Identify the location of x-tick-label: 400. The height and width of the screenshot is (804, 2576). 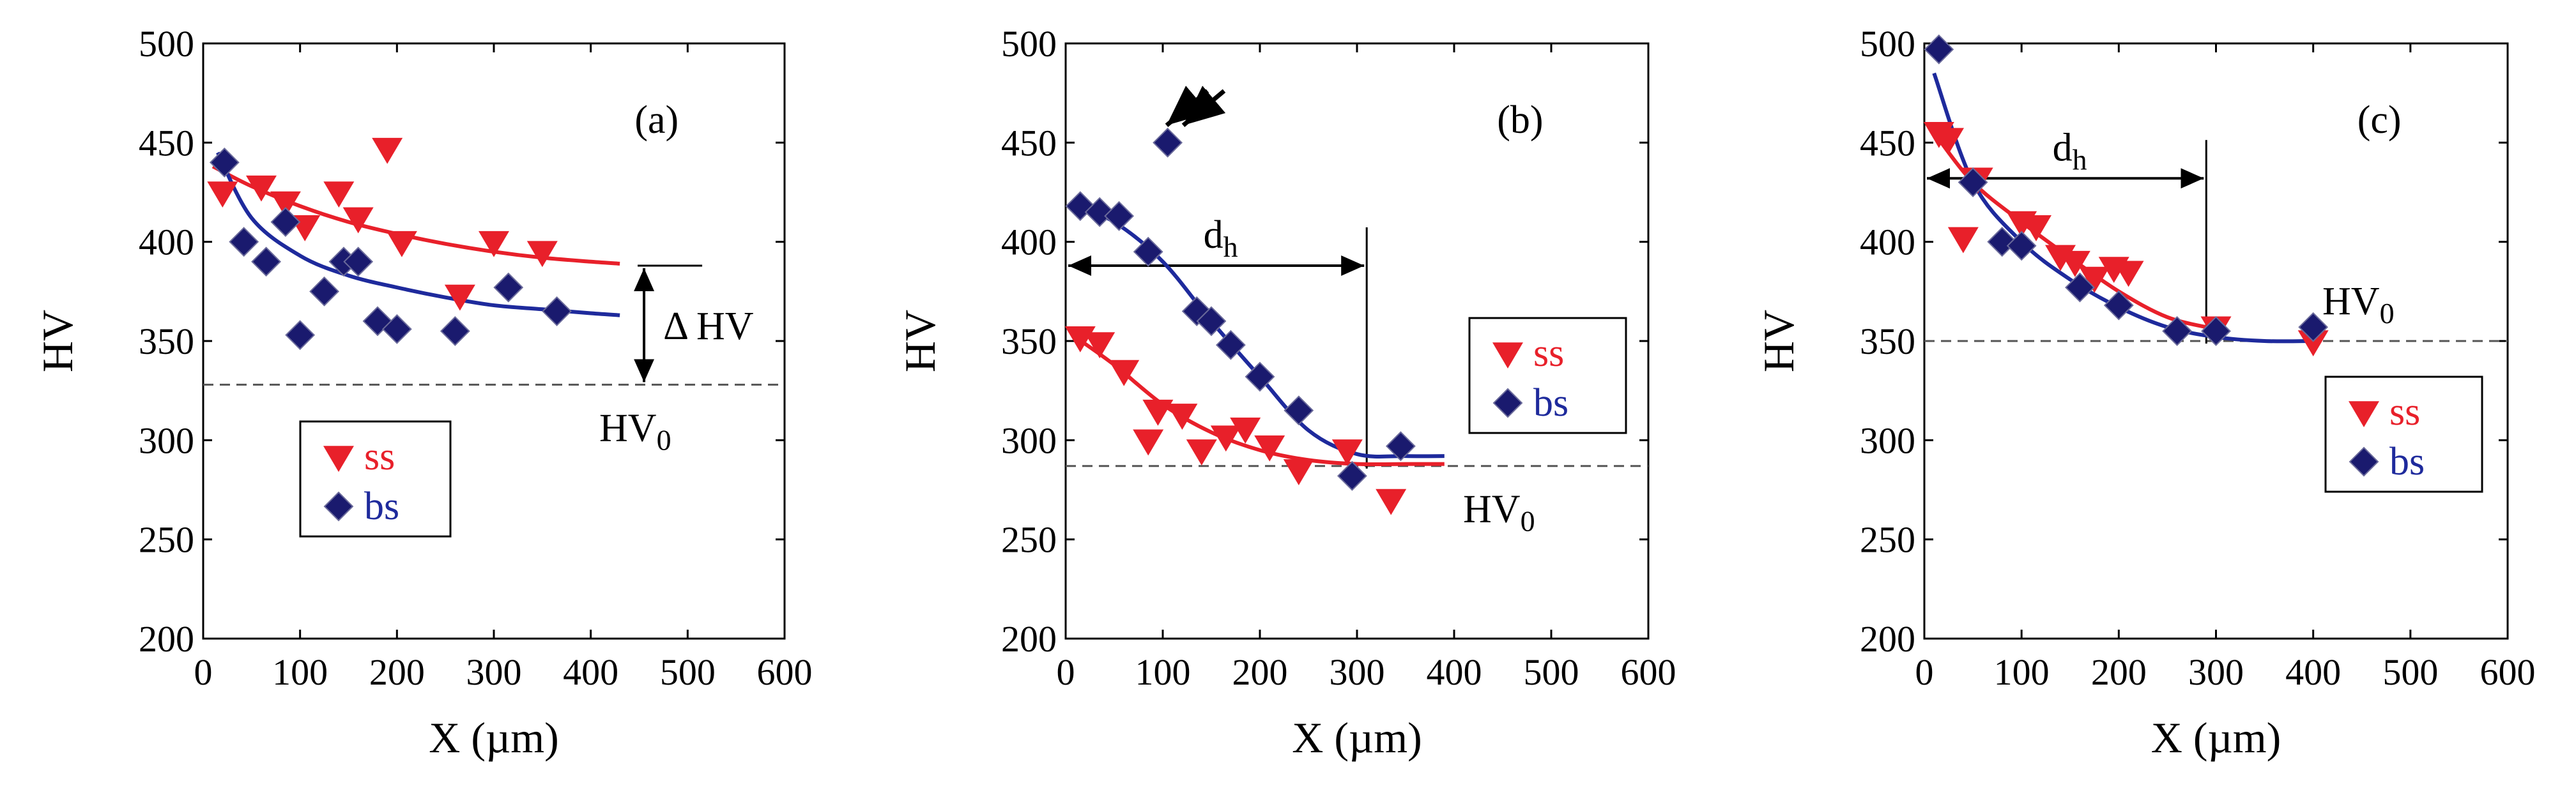
(590, 672).